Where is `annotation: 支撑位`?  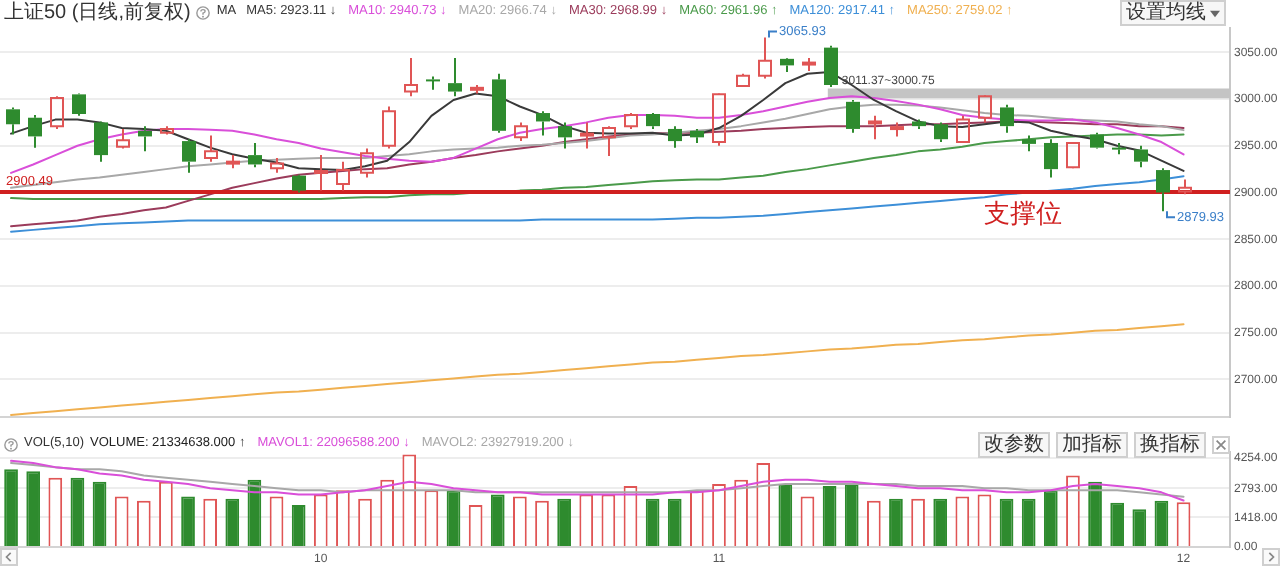
annotation: 支撑位 is located at coordinates (1023, 213).